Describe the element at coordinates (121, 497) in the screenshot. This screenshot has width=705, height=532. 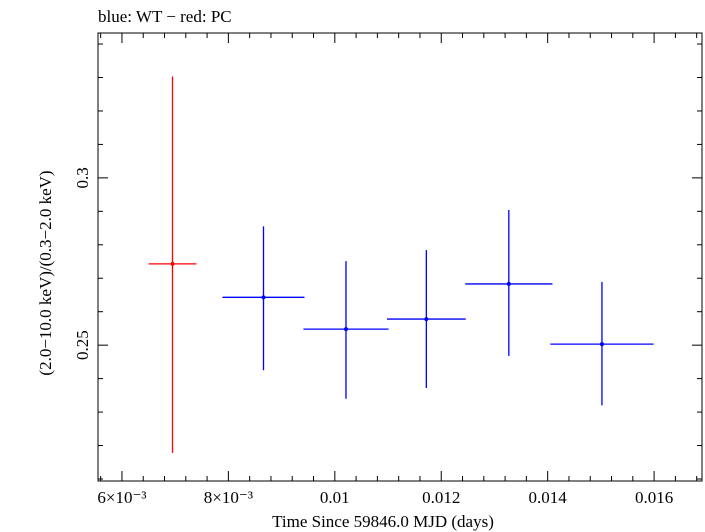
I see `x-tick-label: 6×10⁻³` at that location.